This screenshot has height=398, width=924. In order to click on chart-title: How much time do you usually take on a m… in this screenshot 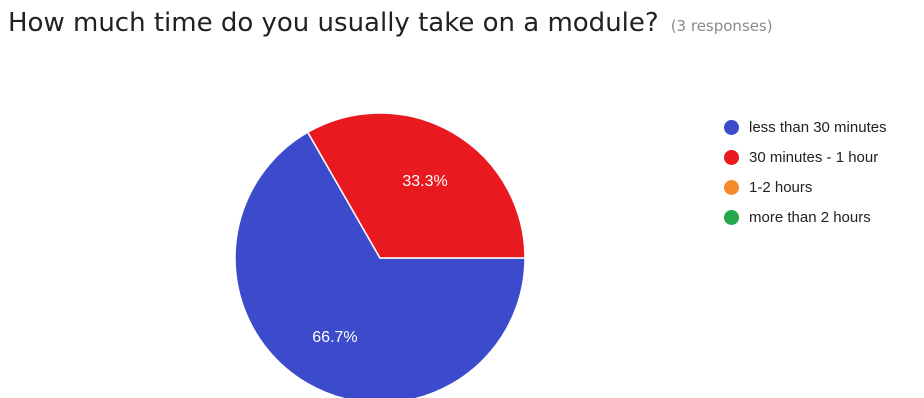, I will do `click(333, 23)`.